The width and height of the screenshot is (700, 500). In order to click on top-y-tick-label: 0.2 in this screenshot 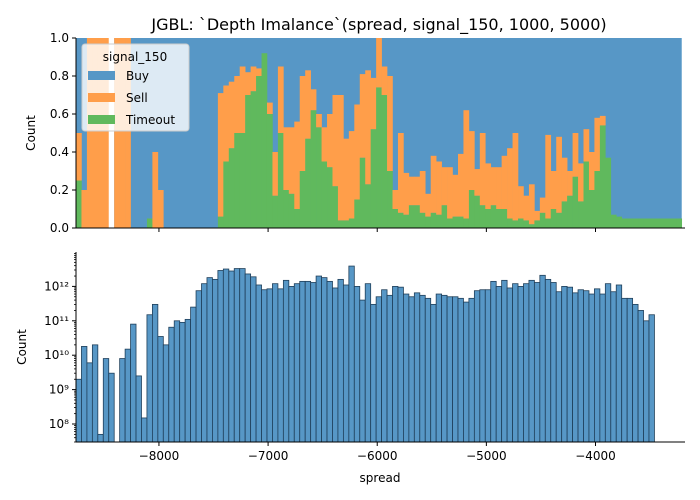, I will do `click(59, 190)`.